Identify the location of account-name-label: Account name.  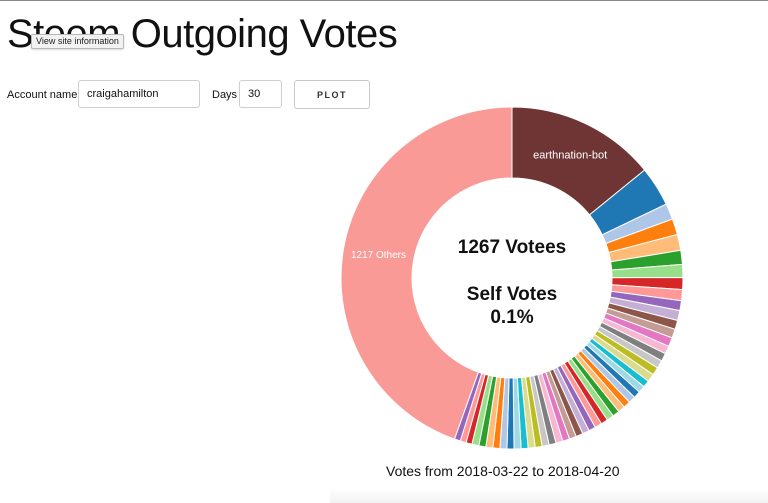
(42, 95).